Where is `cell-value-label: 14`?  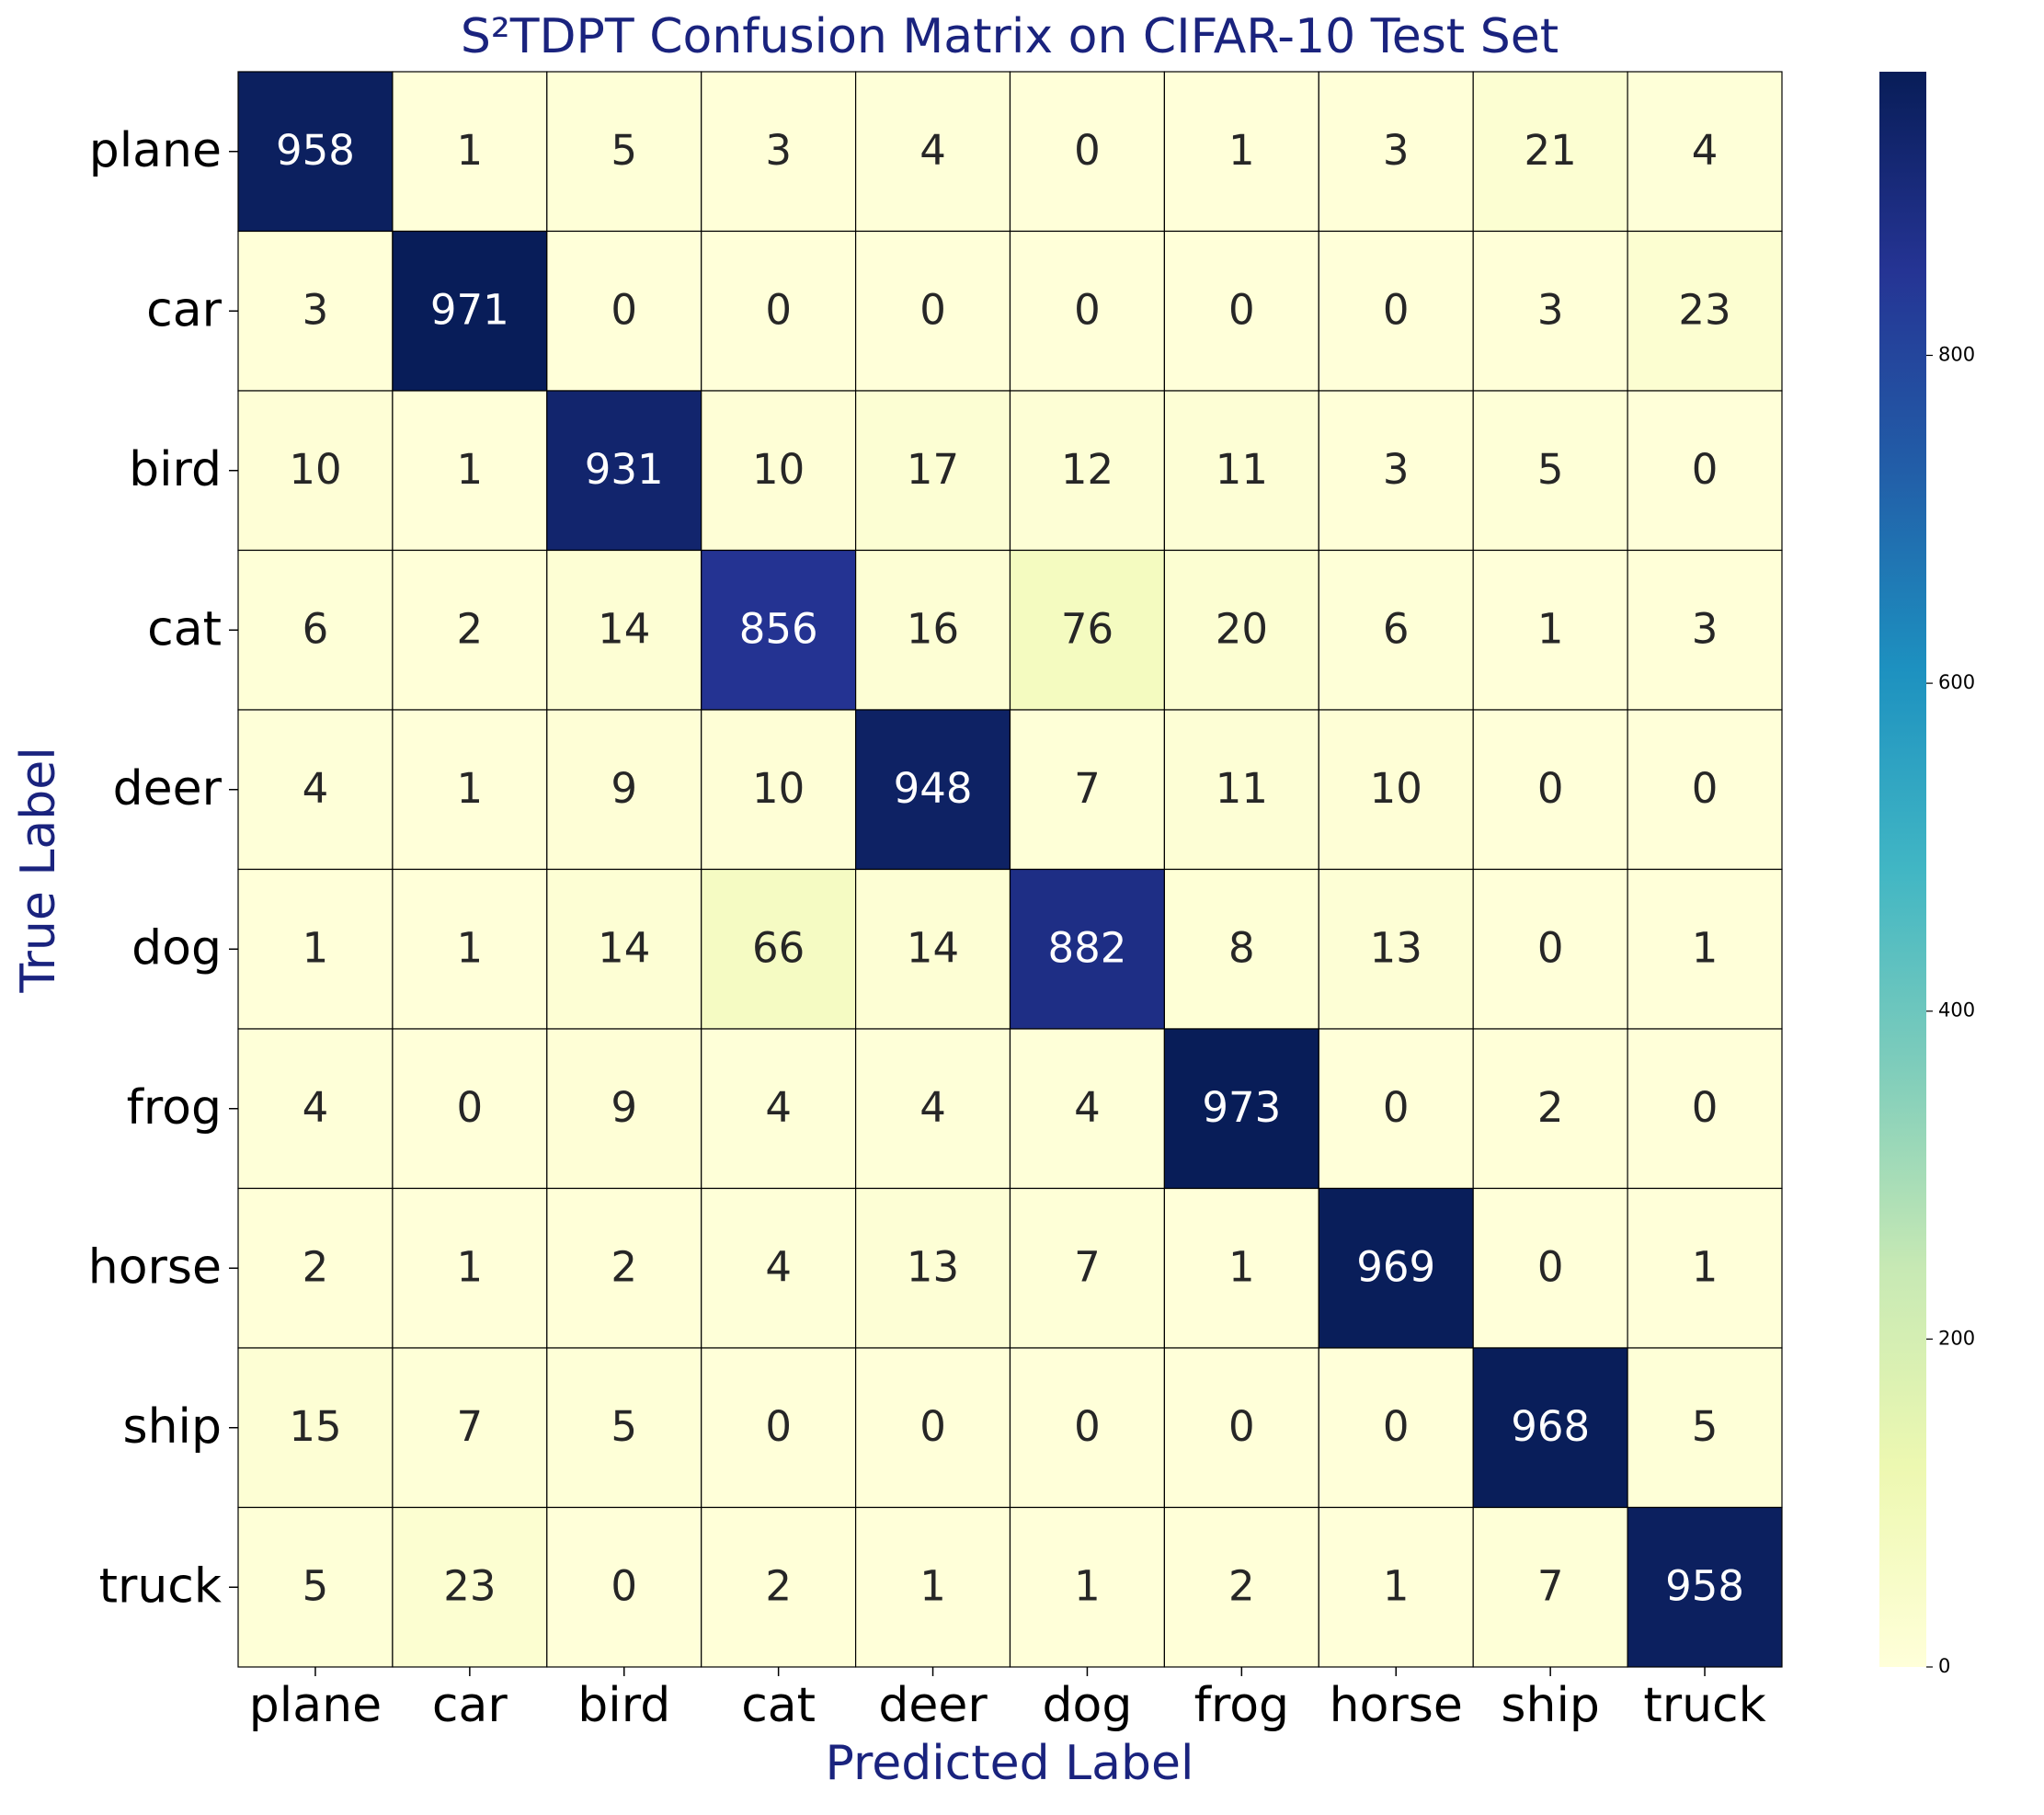 cell-value-label: 14 is located at coordinates (933, 948).